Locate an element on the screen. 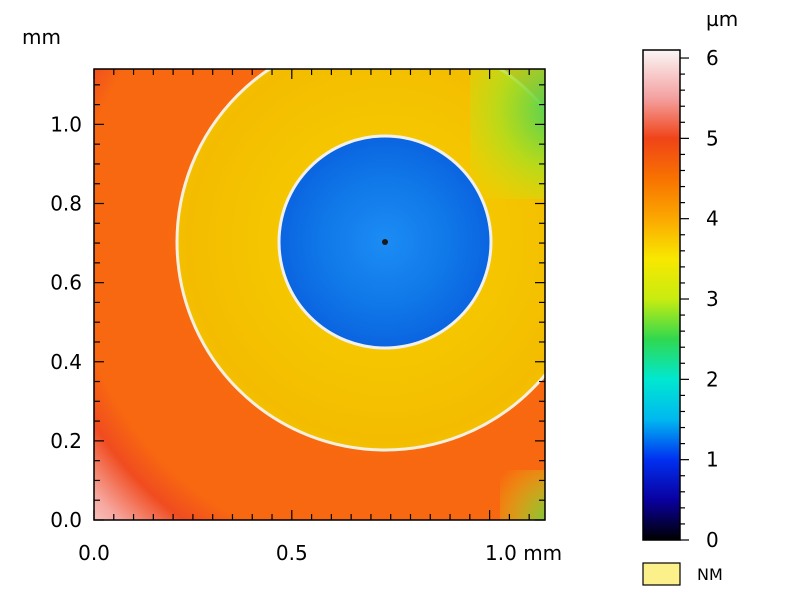  y-tick-label: 0.4 is located at coordinates (66, 362).